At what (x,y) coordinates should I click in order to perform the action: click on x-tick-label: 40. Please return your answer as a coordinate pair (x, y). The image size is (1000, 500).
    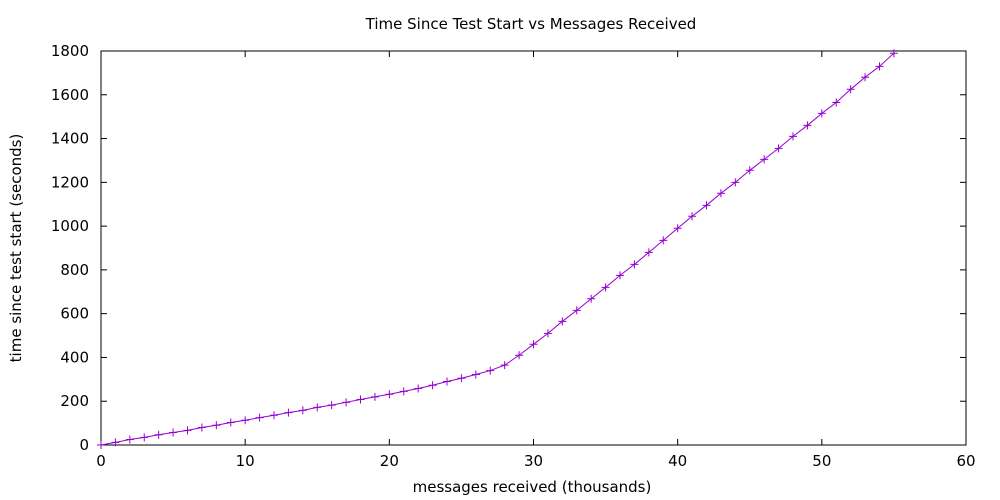
    Looking at the image, I should click on (677, 461).